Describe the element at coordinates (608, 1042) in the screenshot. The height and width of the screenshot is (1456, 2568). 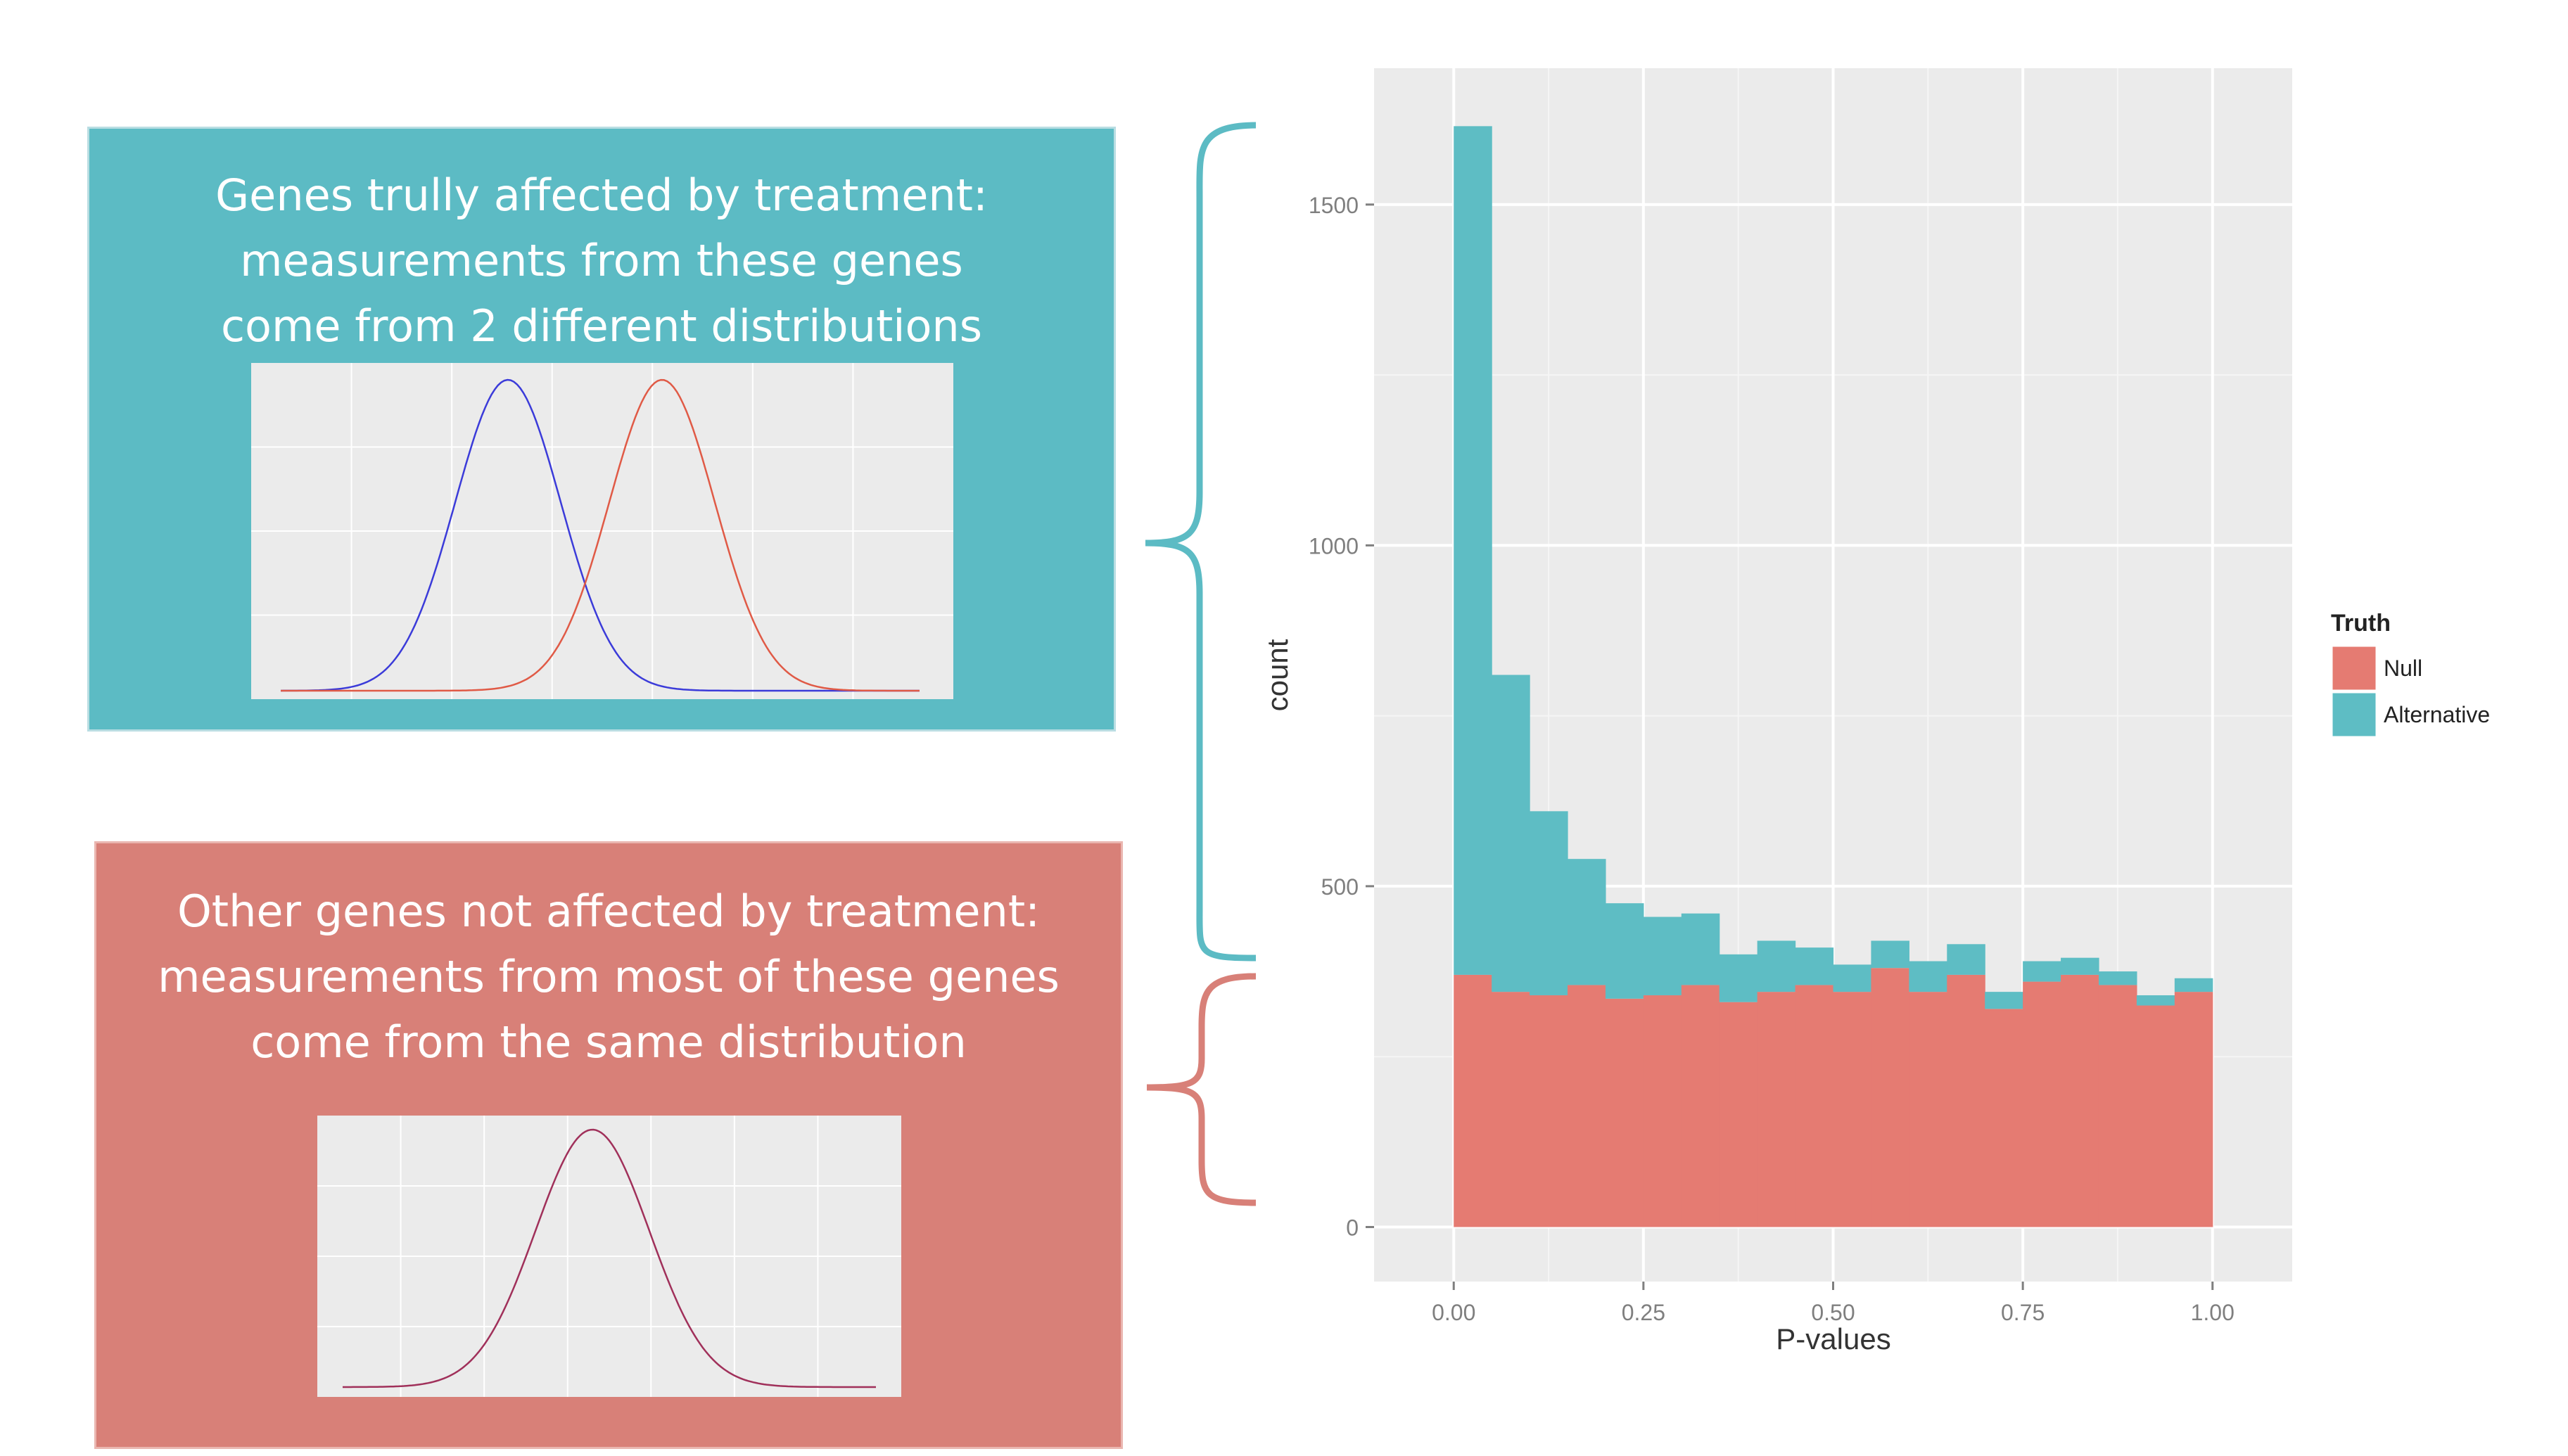
I see `unaffected-caption-line-3: come from the same distribution` at that location.